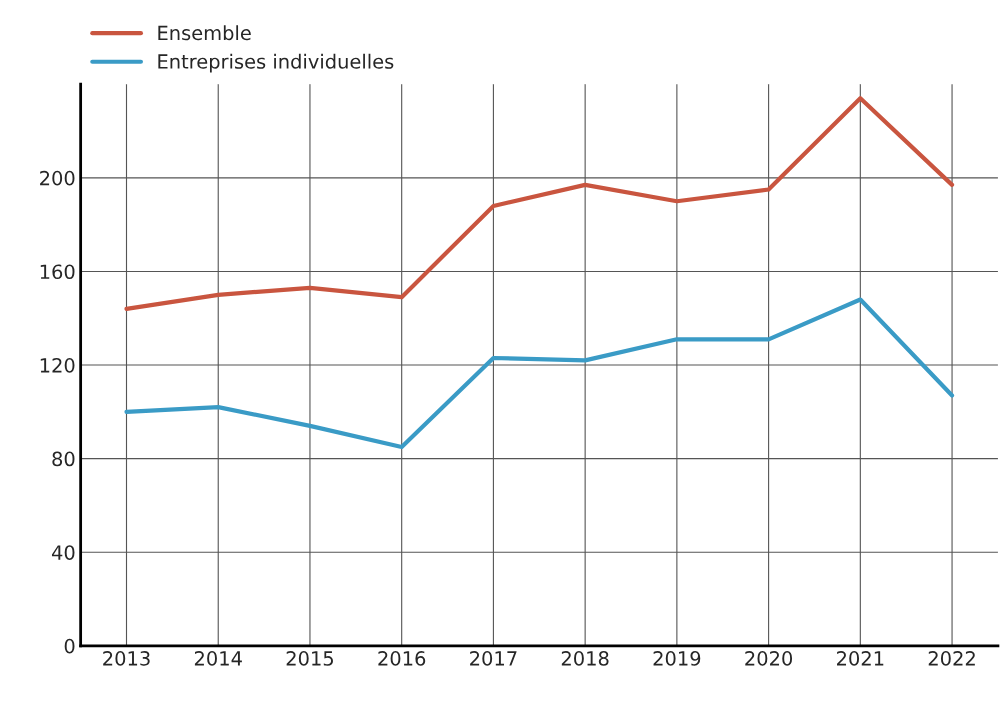 The height and width of the screenshot is (702, 1008). I want to click on x-tick-label: 2013, so click(126, 658).